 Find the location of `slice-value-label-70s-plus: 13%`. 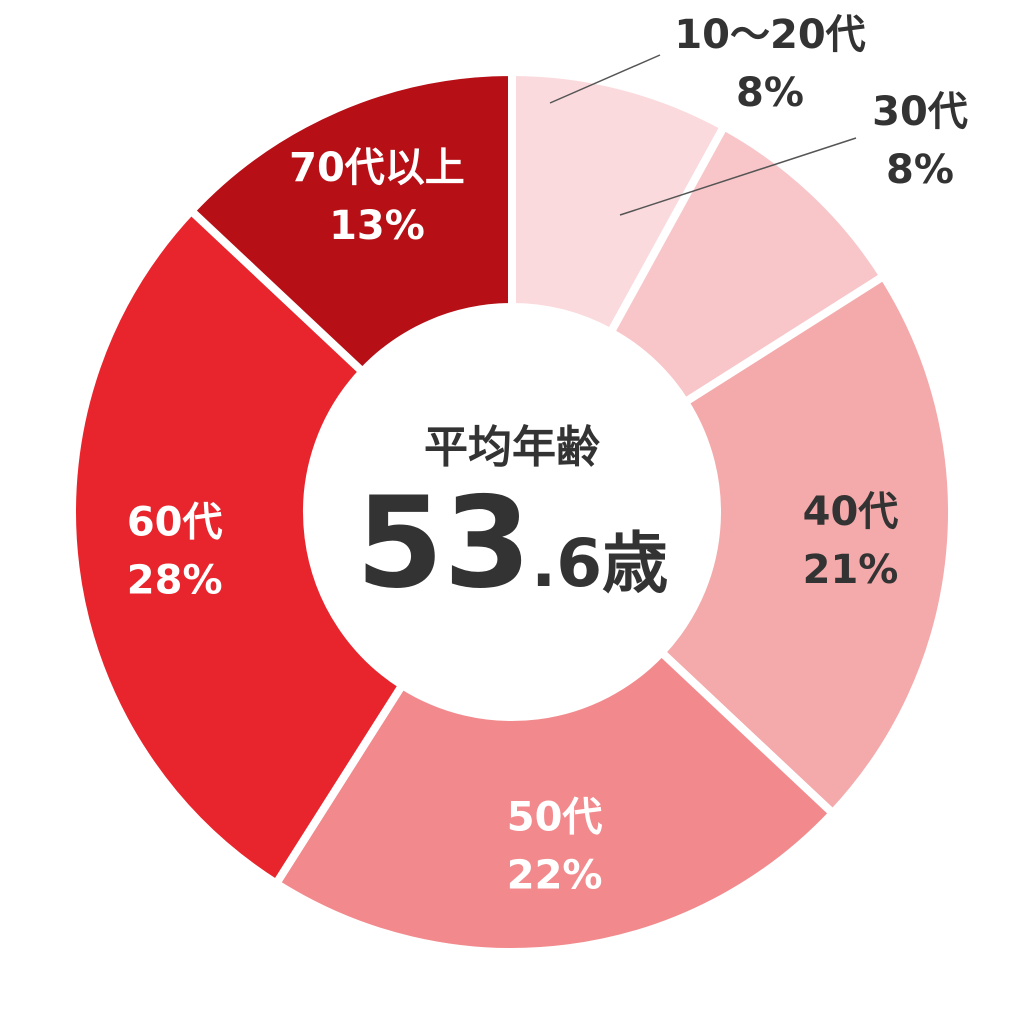

slice-value-label-70s-plus: 13% is located at coordinates (377, 226).